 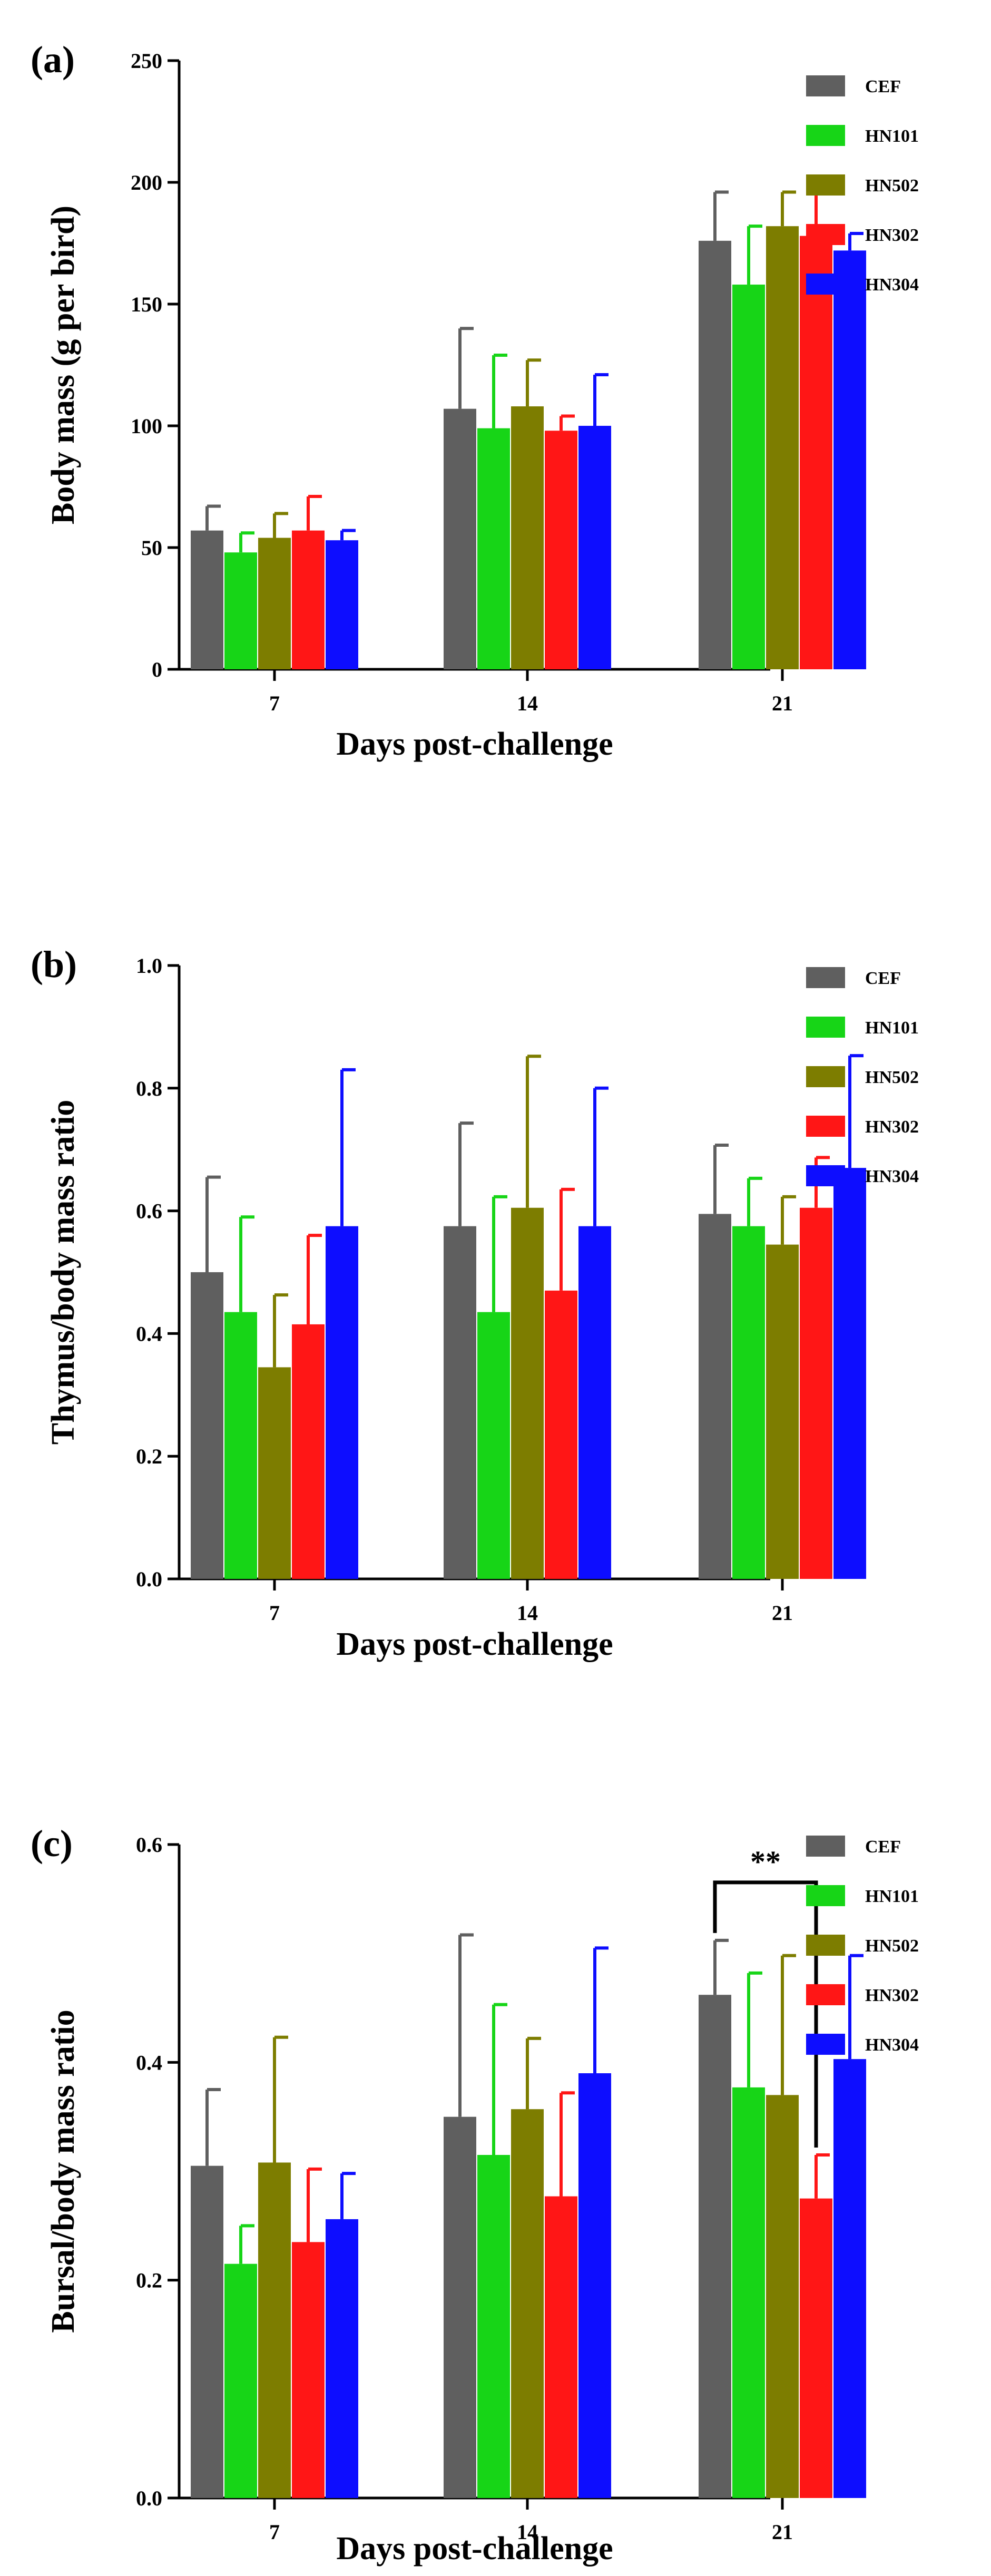 I want to click on y-tick-label: 150, so click(x=146, y=304).